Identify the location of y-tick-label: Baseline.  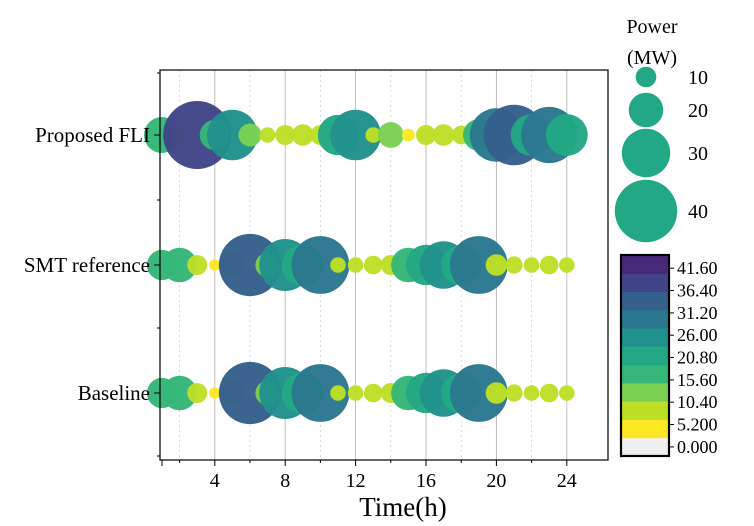
(114, 393).